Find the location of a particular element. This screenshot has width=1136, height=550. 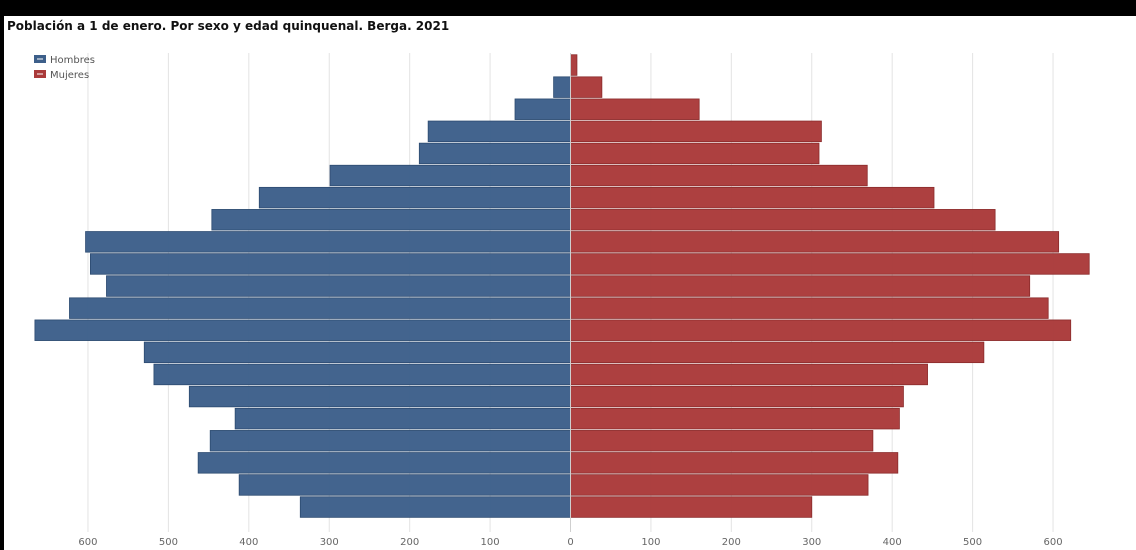

legend-label: Mujeres is located at coordinates (69, 75).